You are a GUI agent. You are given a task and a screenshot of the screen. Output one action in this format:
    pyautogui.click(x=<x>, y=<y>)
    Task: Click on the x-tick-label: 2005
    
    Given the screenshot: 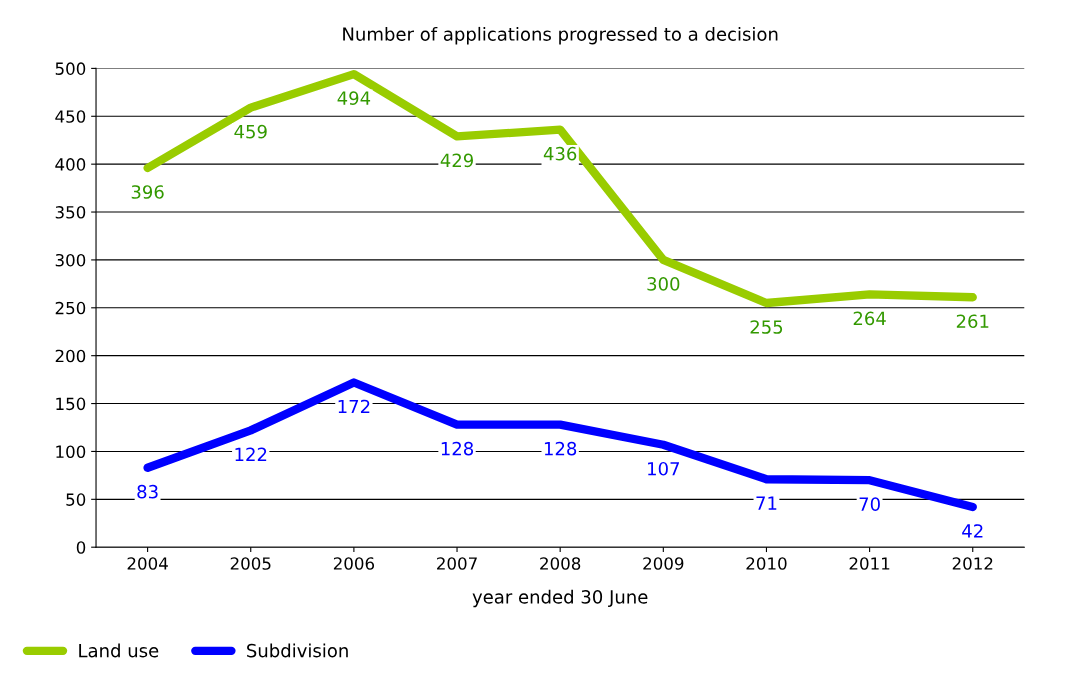 What is the action you would take?
    pyautogui.click(x=250, y=563)
    